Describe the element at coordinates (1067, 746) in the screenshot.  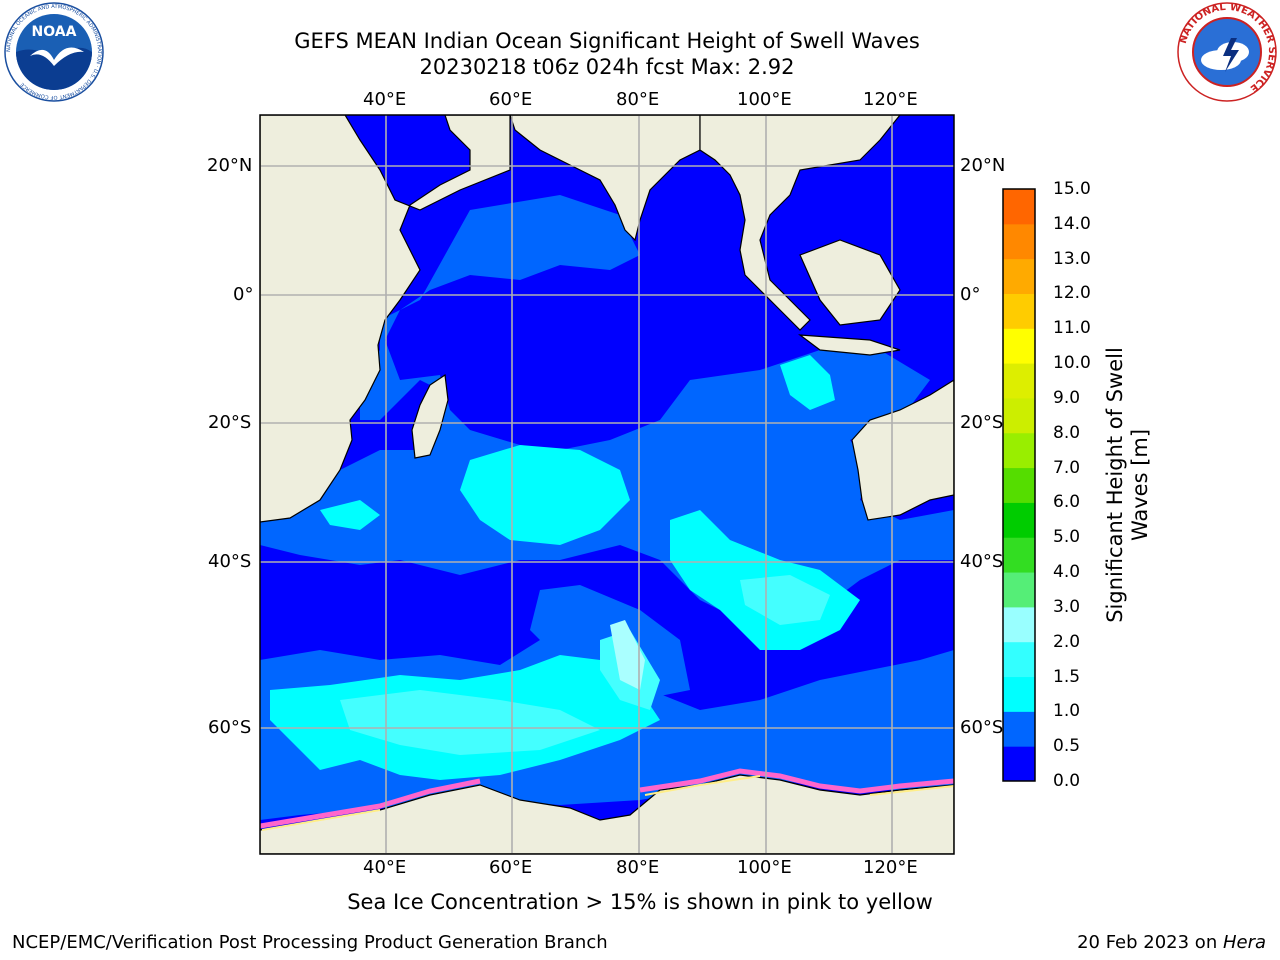
I see `colorbar-tick-label: 0.5` at that location.